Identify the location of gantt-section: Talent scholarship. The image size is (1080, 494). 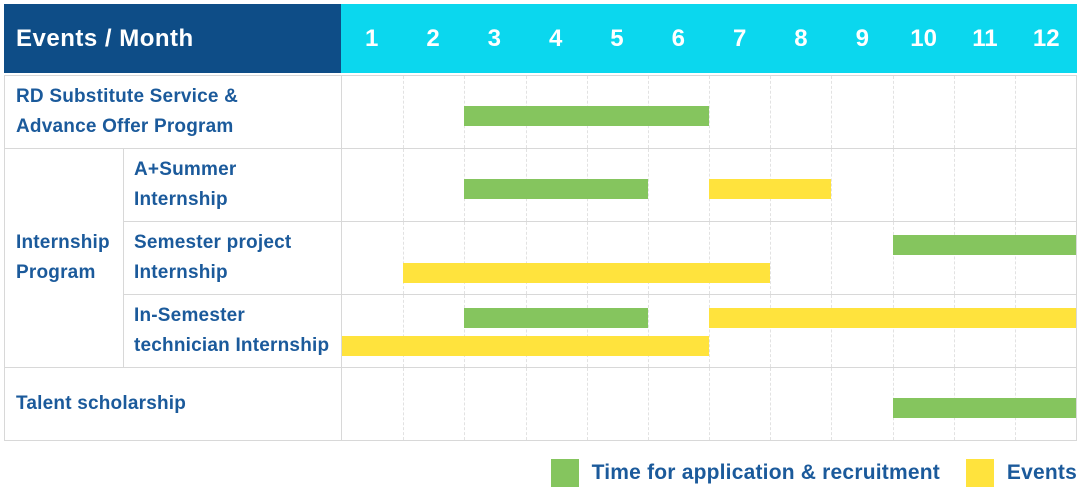
(540, 404).